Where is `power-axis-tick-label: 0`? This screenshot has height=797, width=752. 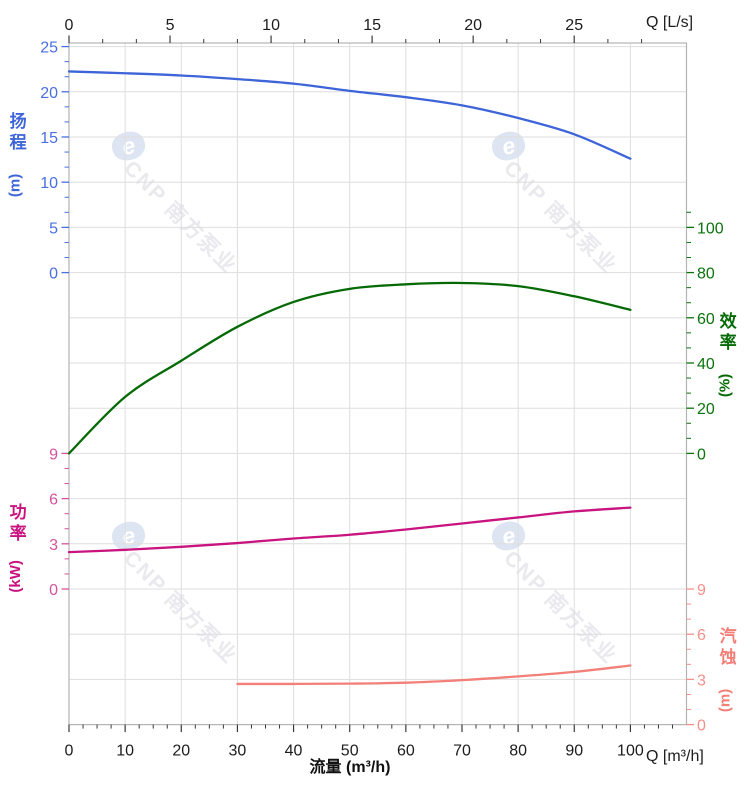
power-axis-tick-label: 0 is located at coordinates (53, 590).